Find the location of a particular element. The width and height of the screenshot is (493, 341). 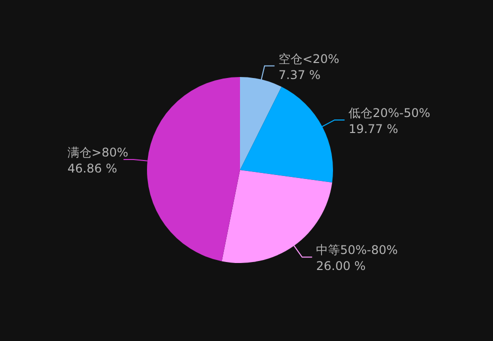

data-label: 19.77 % is located at coordinates (373, 129).